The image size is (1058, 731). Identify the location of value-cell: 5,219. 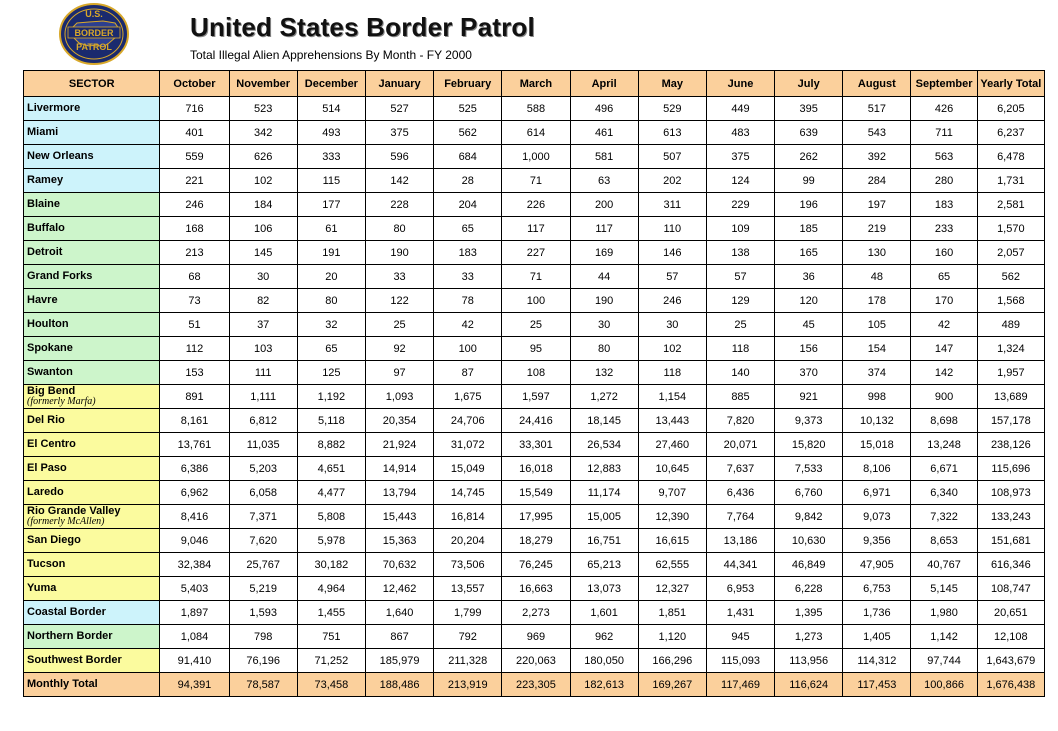
(263, 588).